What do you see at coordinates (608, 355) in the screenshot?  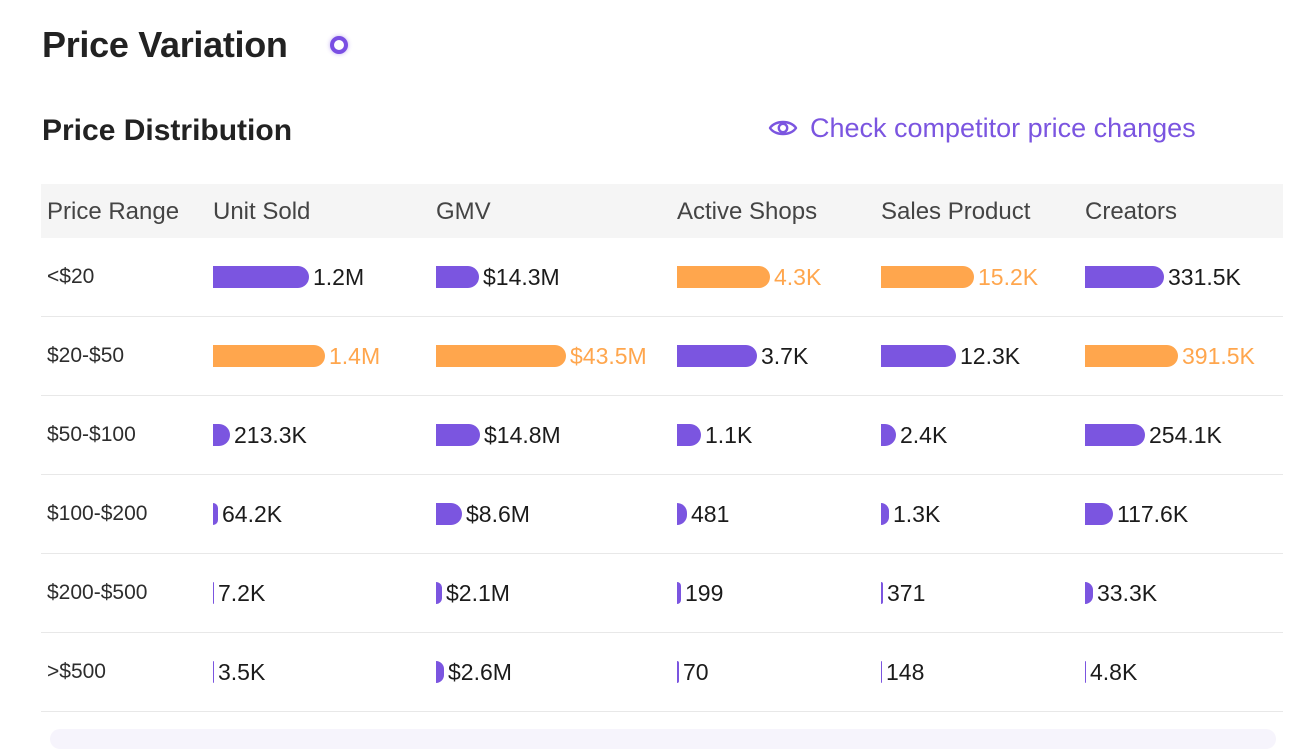 I see `value-label: $43.5M` at bounding box center [608, 355].